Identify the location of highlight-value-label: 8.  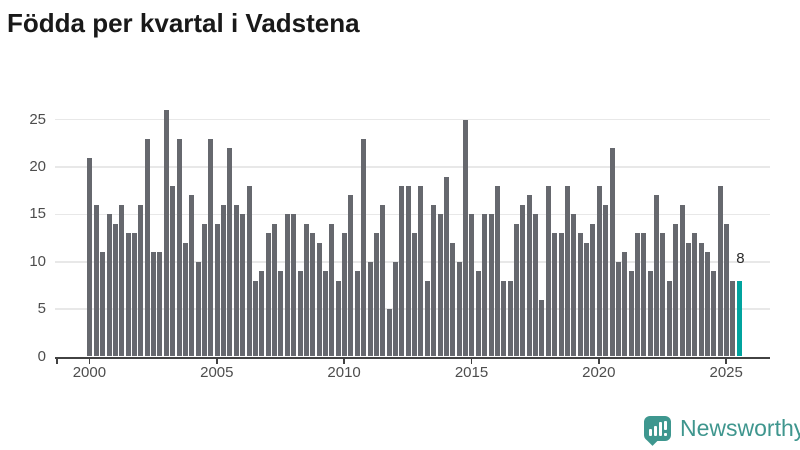
(740, 258).